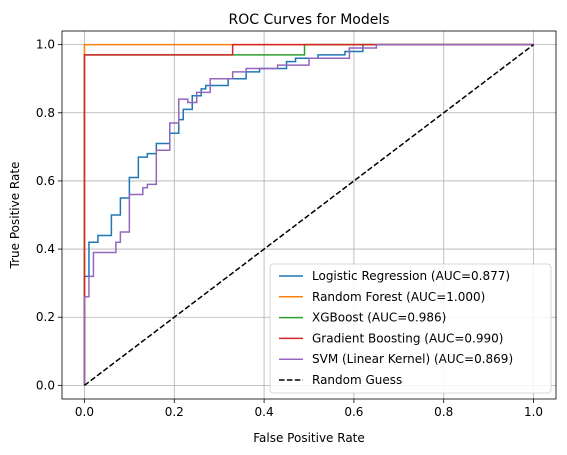  Describe the element at coordinates (407, 338) in the screenshot. I see `legend-label: Gradient Boosting (AUC=0.990)` at that location.